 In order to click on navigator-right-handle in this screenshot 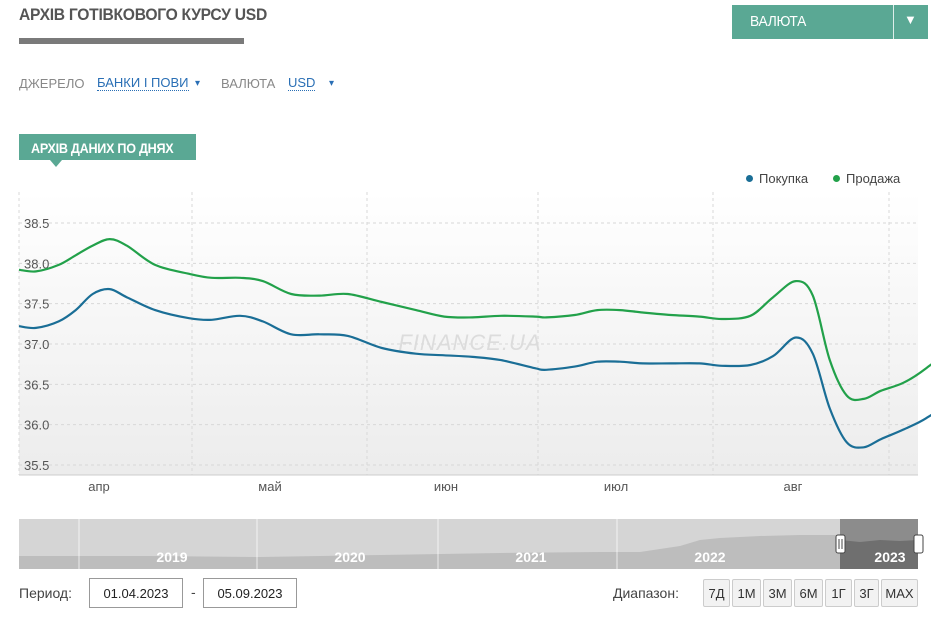, I will do `click(918, 544)`.